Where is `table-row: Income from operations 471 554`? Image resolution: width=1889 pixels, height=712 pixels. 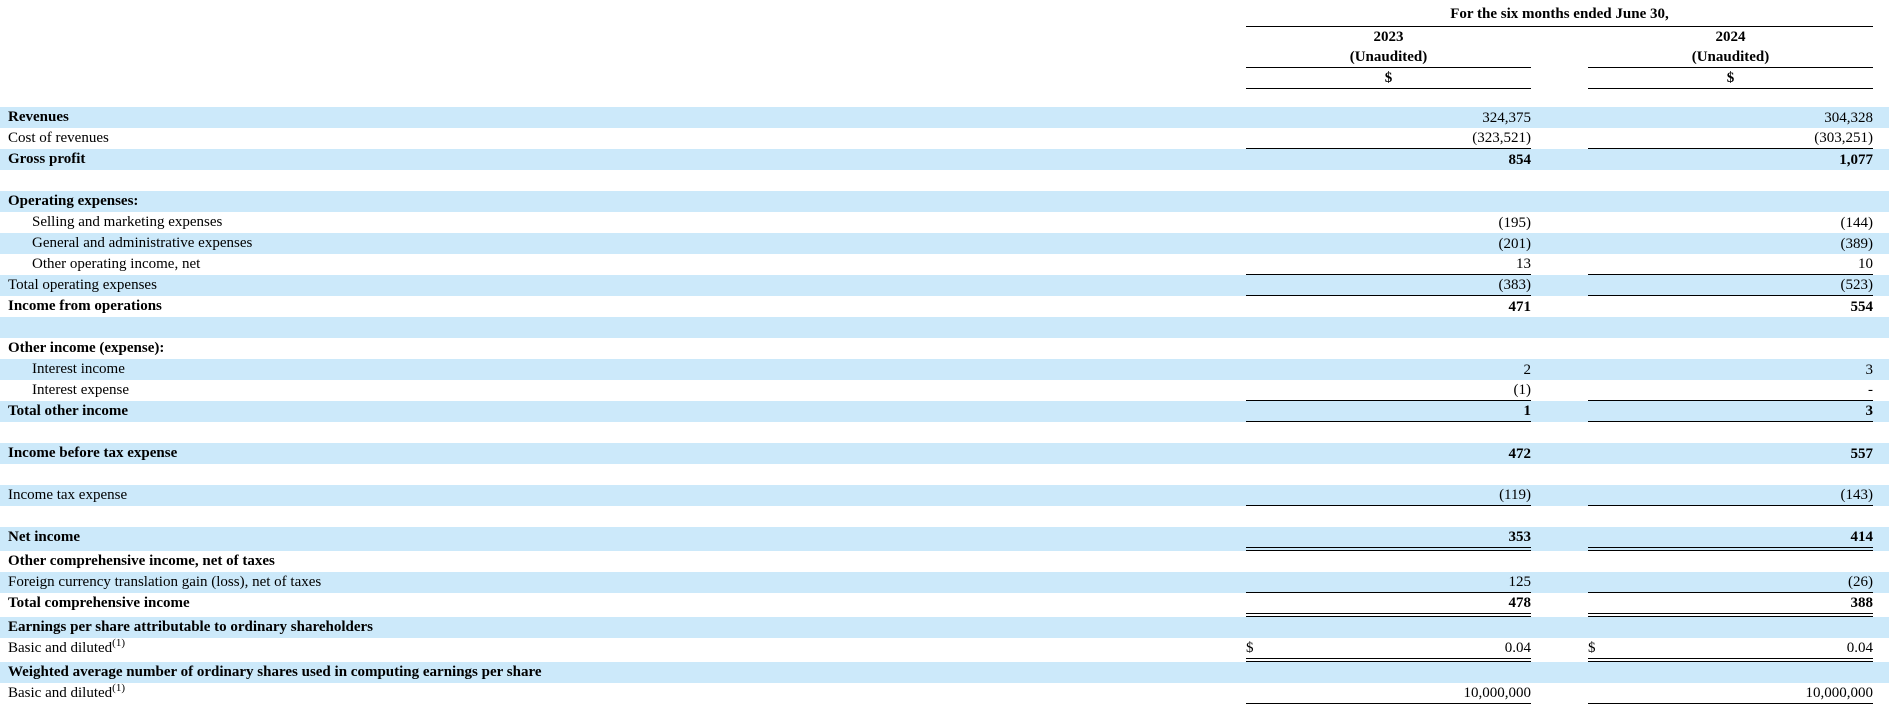
table-row: Income from operations 471 554 is located at coordinates (944, 306).